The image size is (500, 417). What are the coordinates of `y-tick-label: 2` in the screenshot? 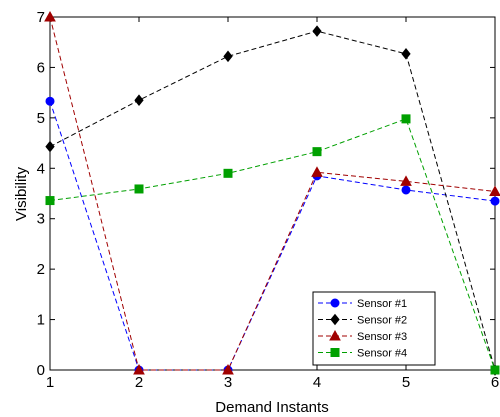 It's located at (41, 269).